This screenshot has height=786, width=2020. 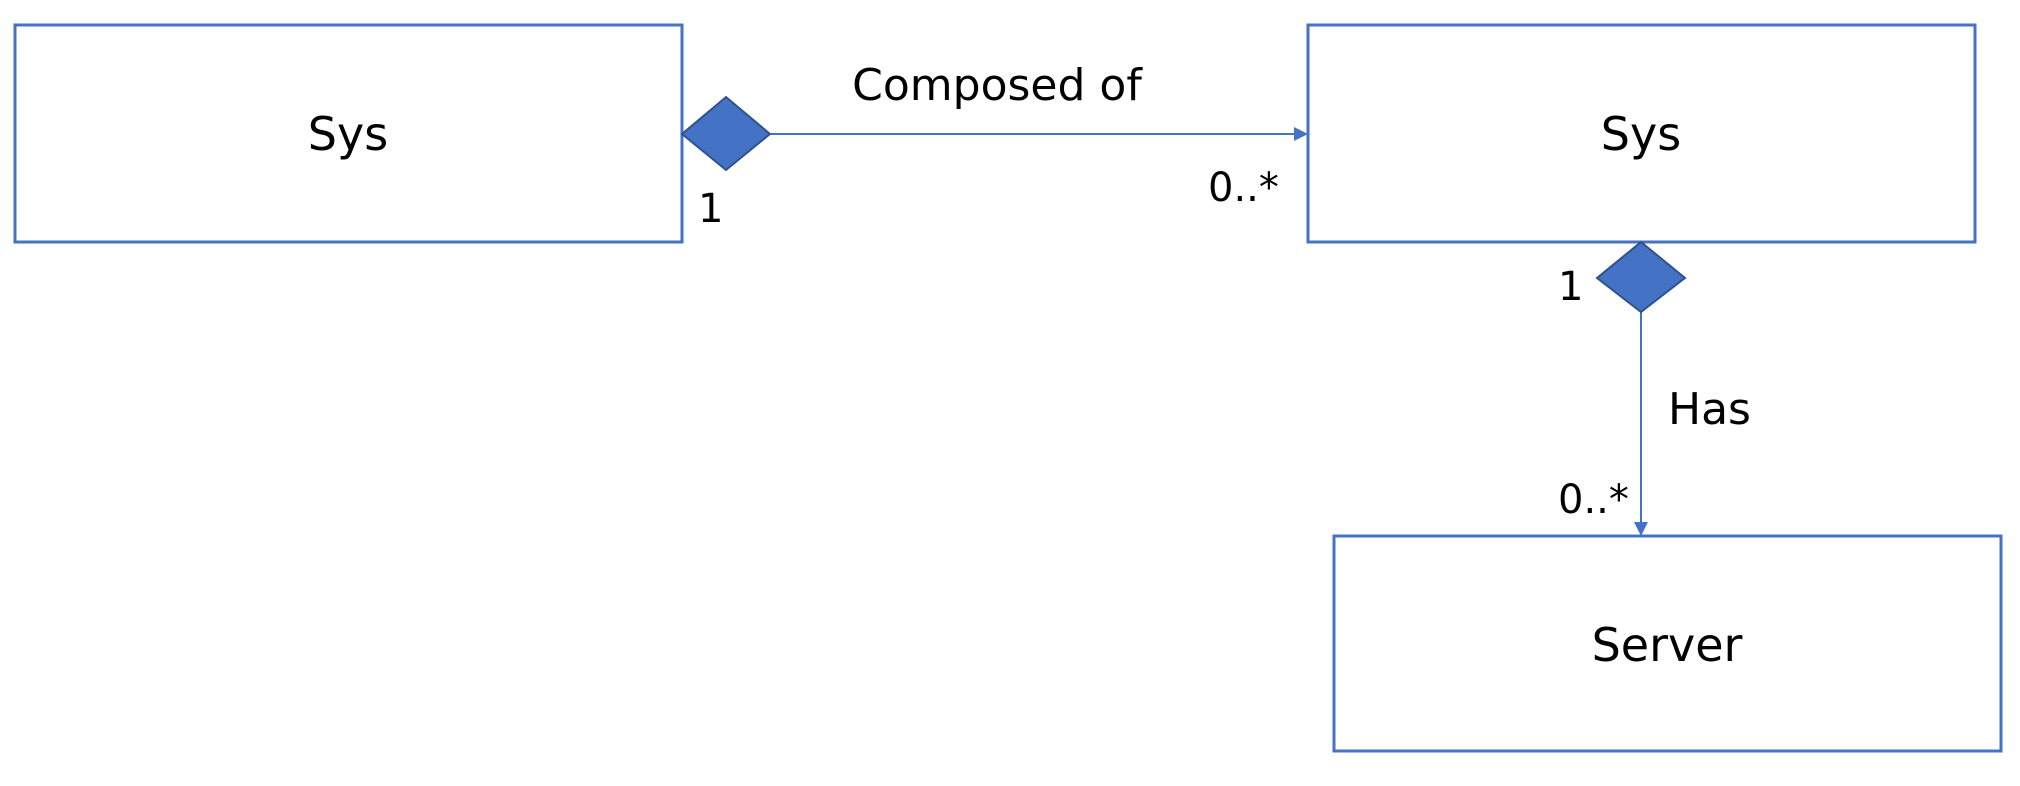 What do you see at coordinates (1593, 500) in the screenshot?
I see `edge-has-target-multiplicity: 0..*` at bounding box center [1593, 500].